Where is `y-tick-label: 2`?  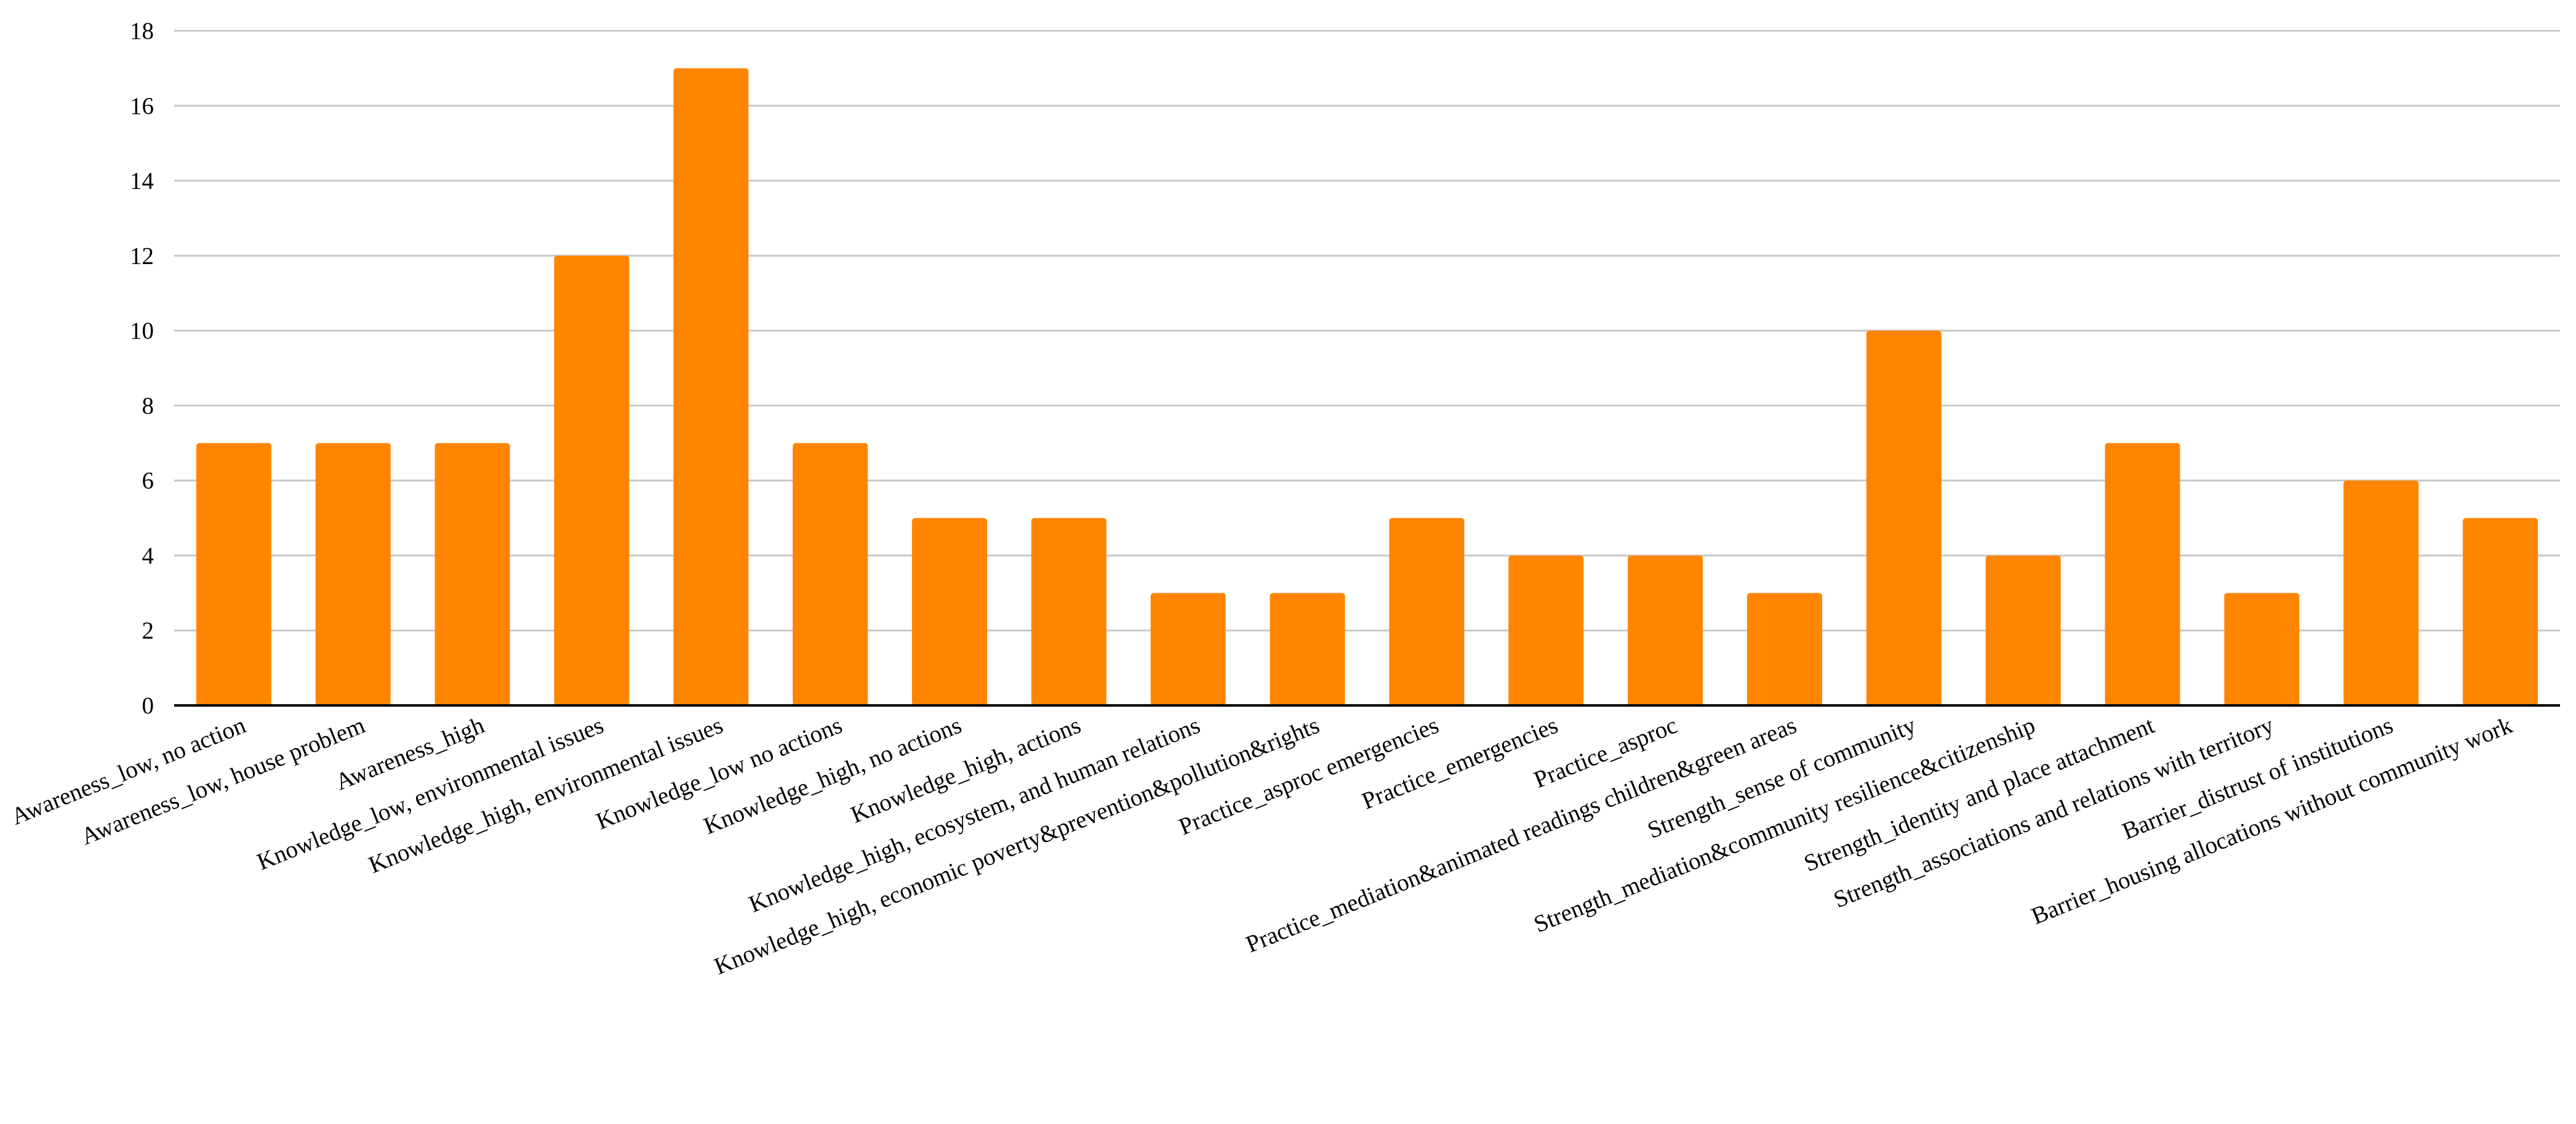
y-tick-label: 2 is located at coordinates (148, 630).